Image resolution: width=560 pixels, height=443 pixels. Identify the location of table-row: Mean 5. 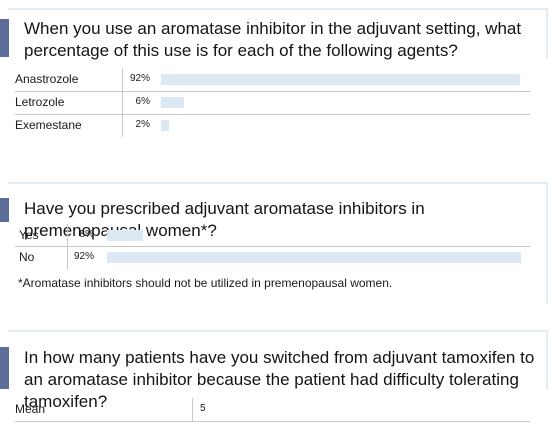
(265, 409).